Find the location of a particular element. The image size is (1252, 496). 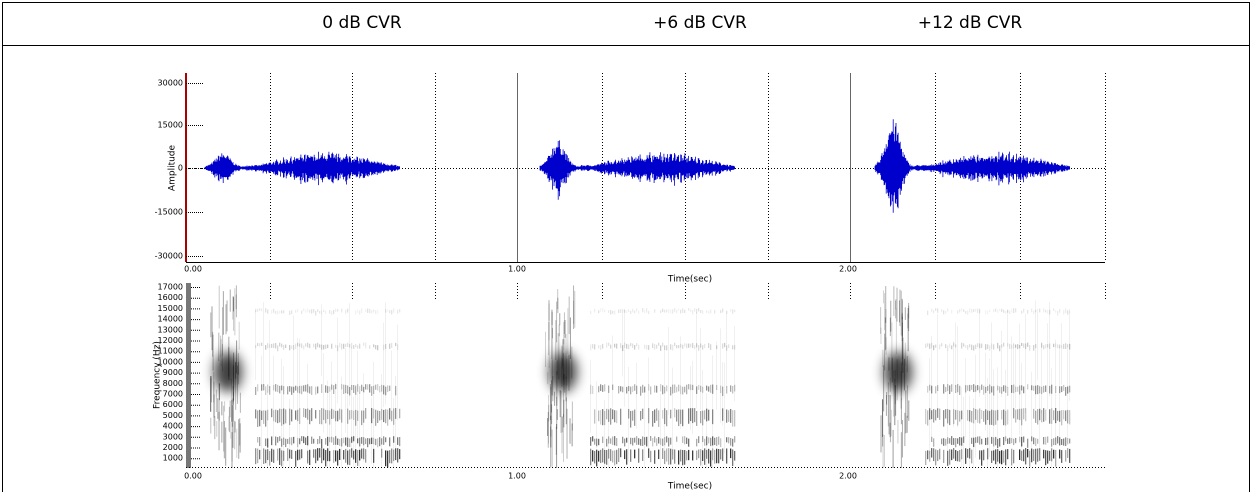

waveform is located at coordinates (302, 168).